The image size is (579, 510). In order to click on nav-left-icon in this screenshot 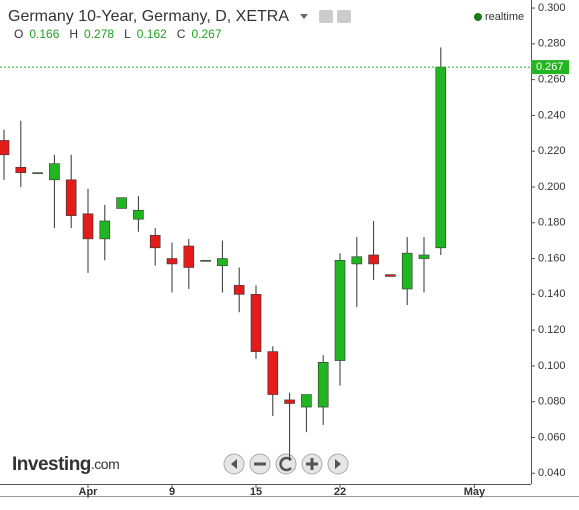, I will do `click(234, 464)`.